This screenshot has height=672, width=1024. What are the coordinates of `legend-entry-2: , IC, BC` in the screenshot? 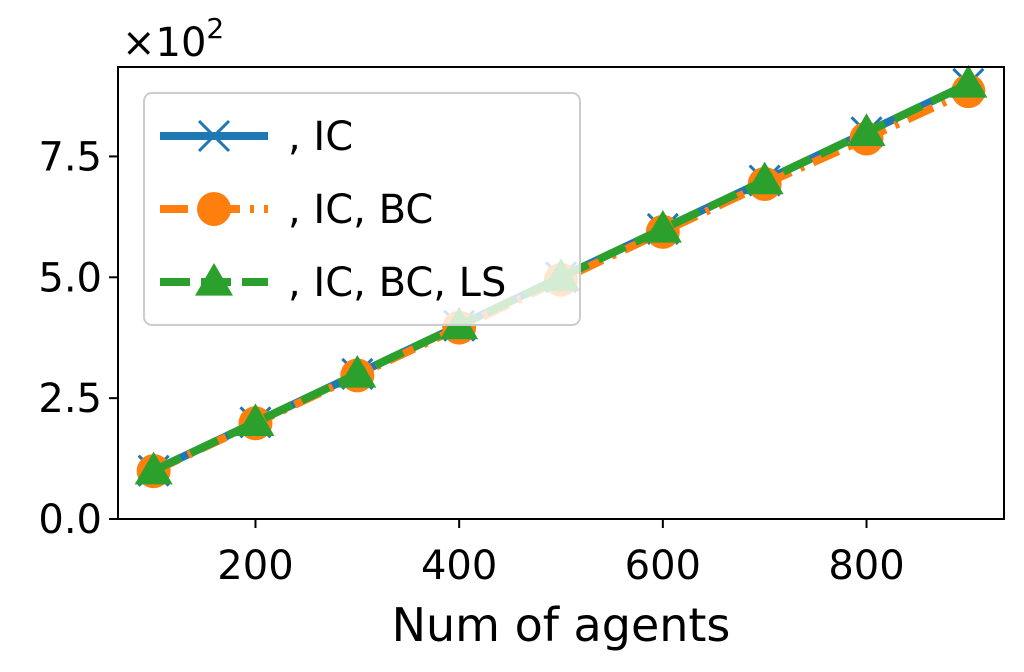 It's located at (296, 210).